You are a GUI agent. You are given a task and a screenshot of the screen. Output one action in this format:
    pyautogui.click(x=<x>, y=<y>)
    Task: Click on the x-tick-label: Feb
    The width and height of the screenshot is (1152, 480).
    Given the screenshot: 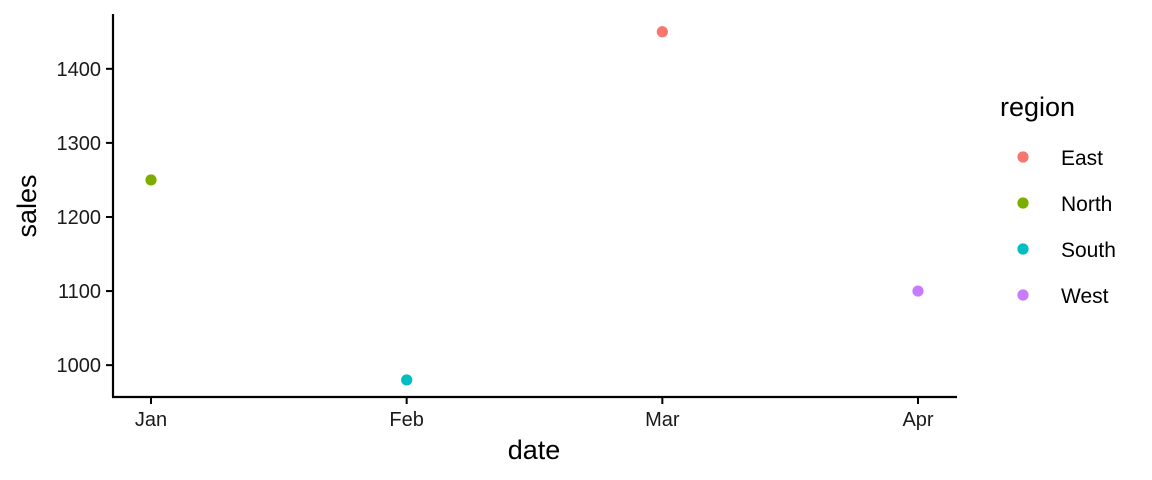 What is the action you would take?
    pyautogui.click(x=406, y=420)
    